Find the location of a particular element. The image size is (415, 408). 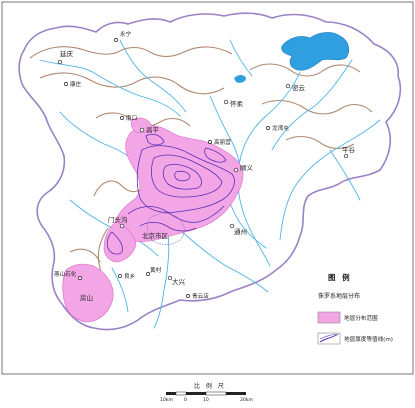

legend-label-stratum: 地层分布范围 is located at coordinates (361, 318).